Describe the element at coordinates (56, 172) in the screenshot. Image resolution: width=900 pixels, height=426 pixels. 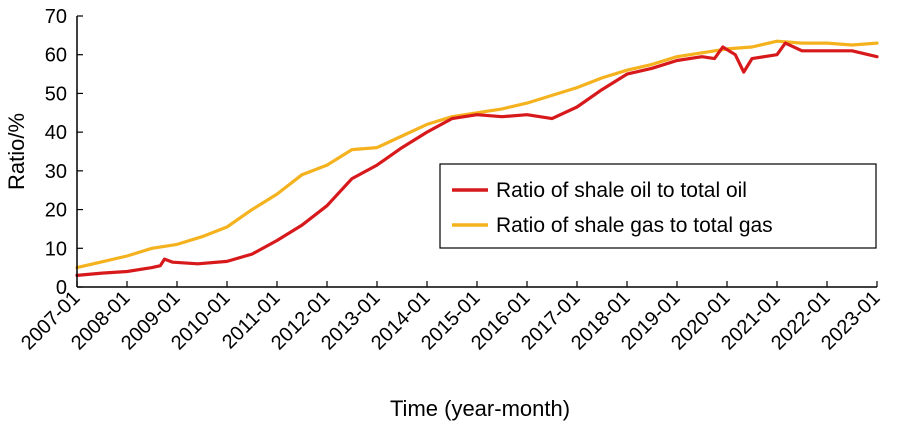
I see `y-tick-label: 30` at that location.